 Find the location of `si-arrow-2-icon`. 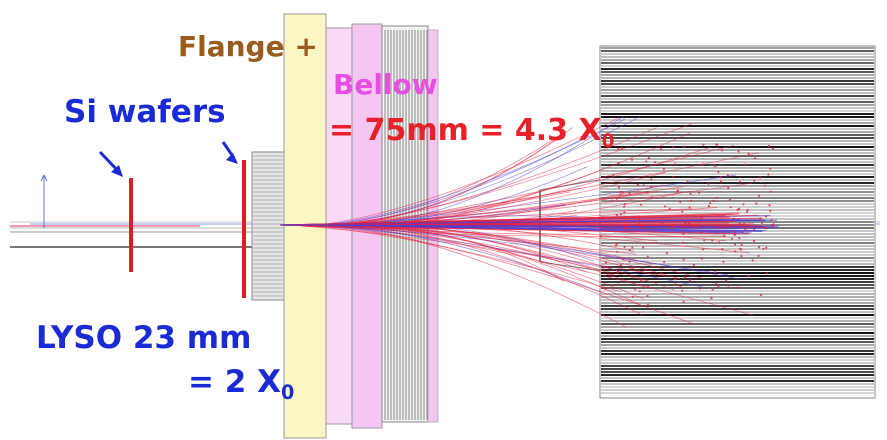

si-arrow-2-icon is located at coordinates (229, 152).